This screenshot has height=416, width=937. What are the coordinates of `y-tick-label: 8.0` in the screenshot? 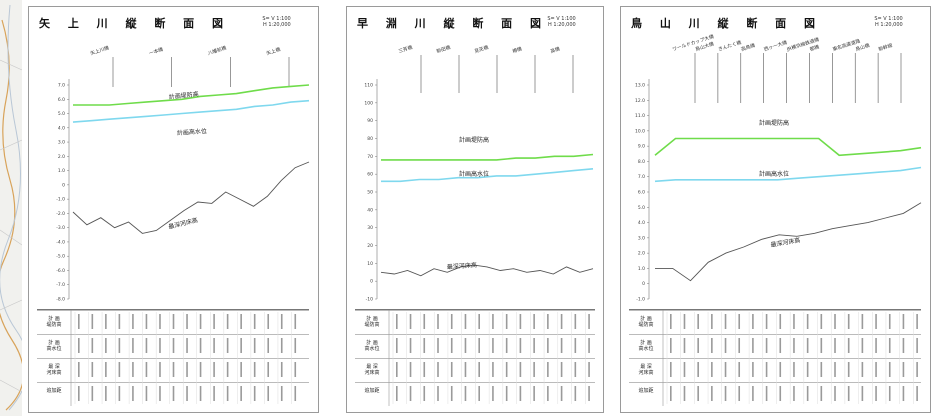 It's located at (641, 162).